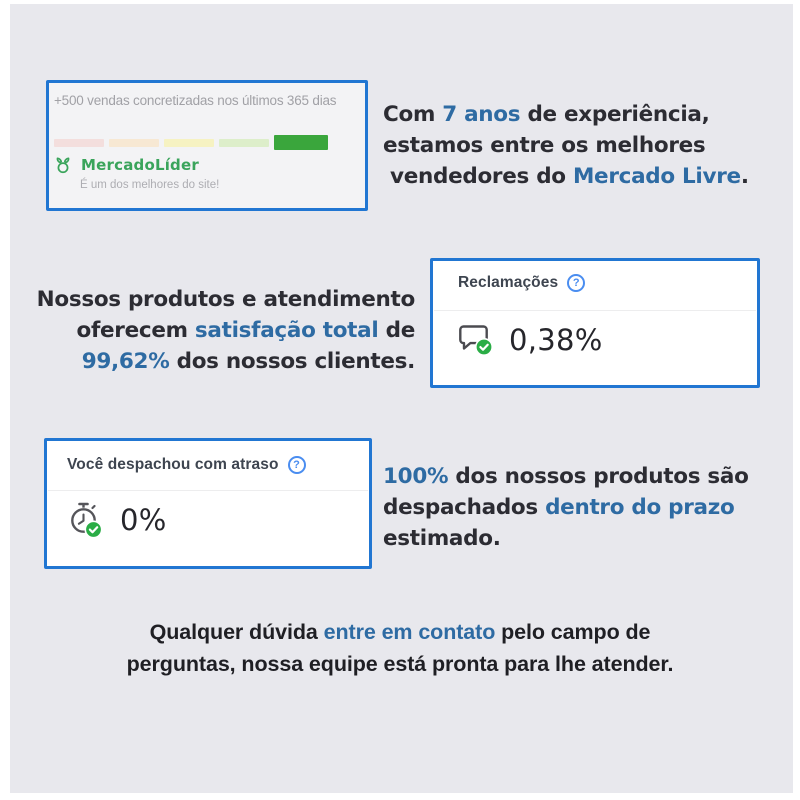 The image size is (800, 800). I want to click on text-line: 99,62% dos nossos clientes., so click(217, 361).